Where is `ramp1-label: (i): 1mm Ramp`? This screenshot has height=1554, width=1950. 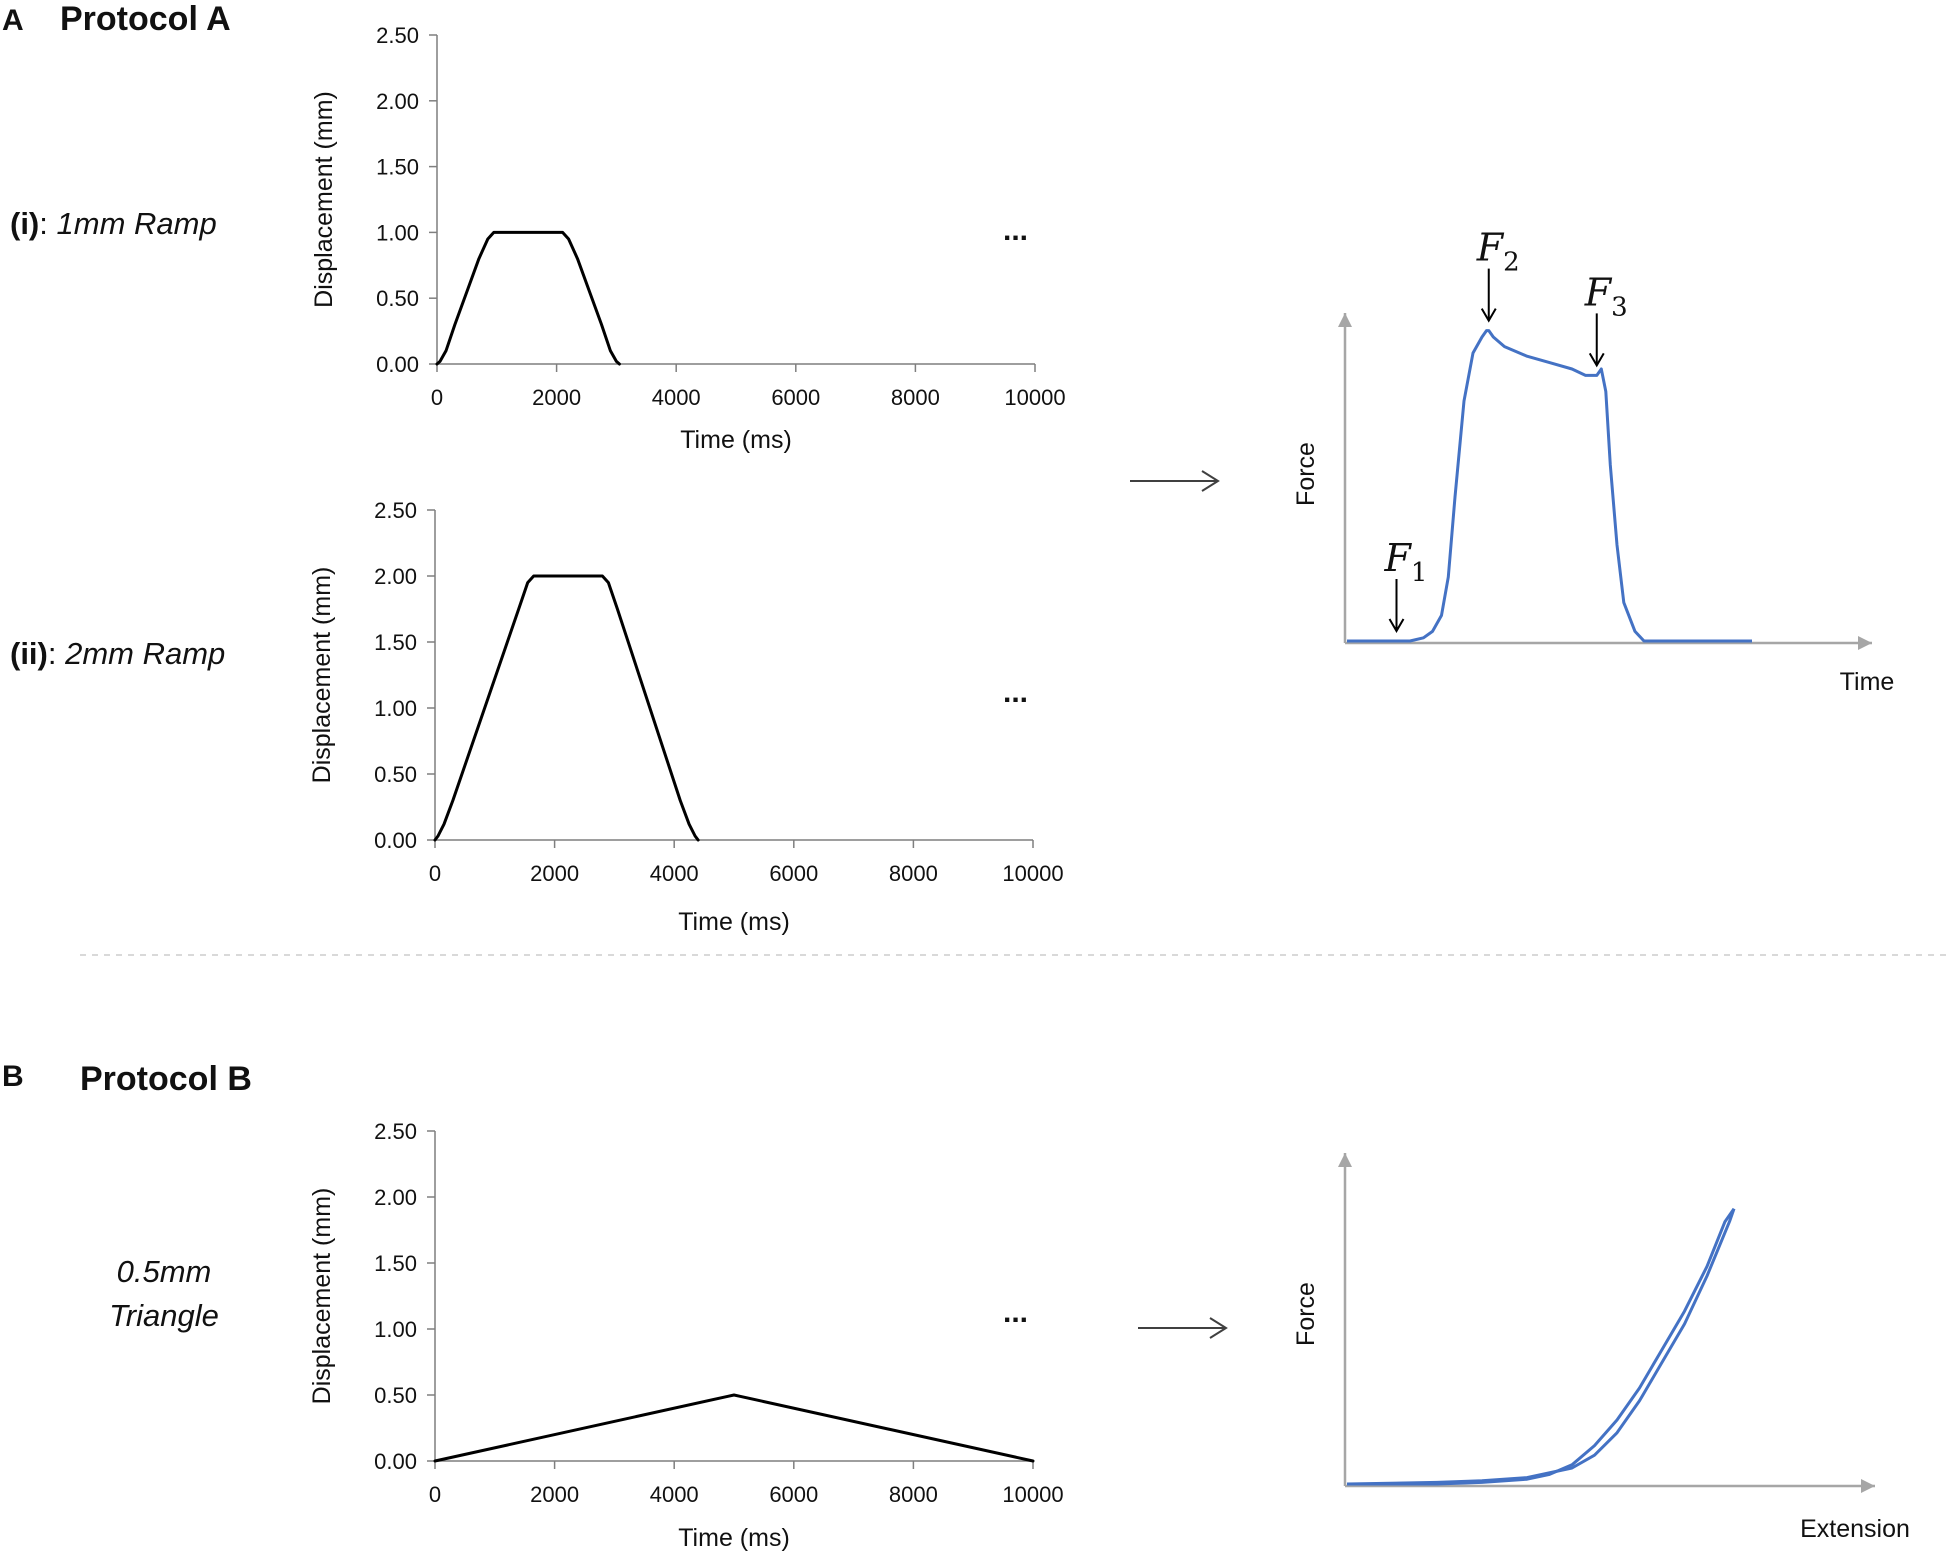
ramp1-label: (i): 1mm Ramp is located at coordinates (113, 223).